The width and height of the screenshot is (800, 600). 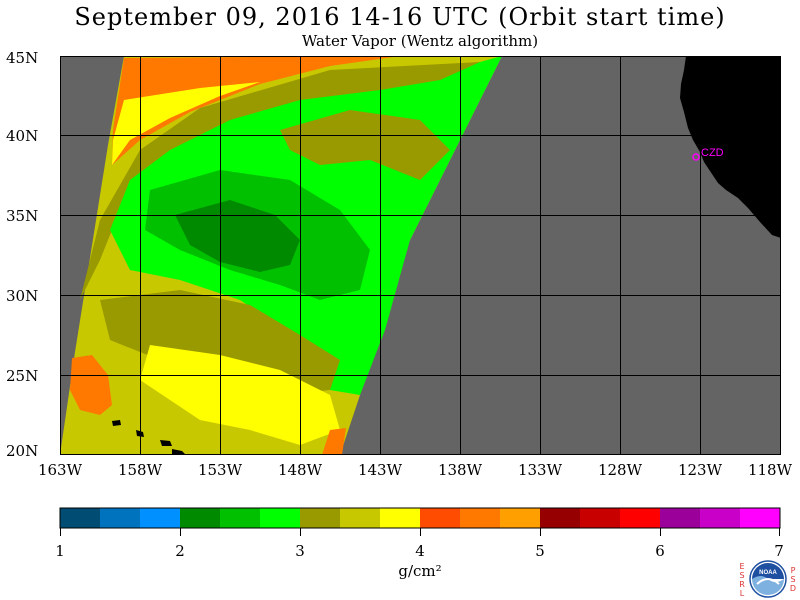 What do you see at coordinates (116, 423) in the screenshot?
I see `land-hawaii-kauai` at bounding box center [116, 423].